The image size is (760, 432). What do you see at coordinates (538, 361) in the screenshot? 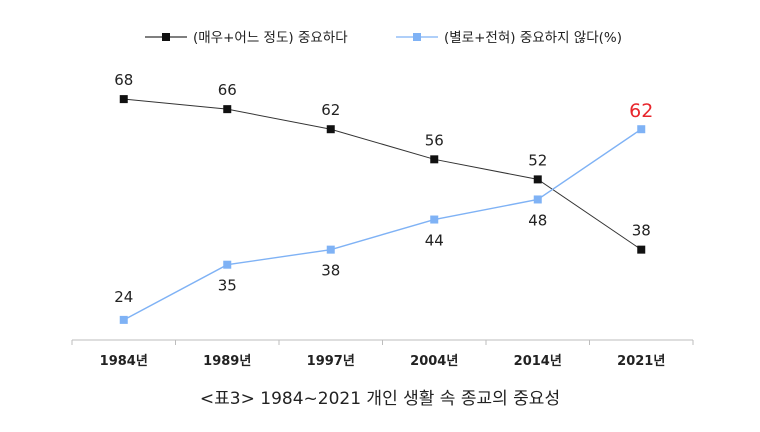
I see `x-tick-label: 2014년` at bounding box center [538, 361].